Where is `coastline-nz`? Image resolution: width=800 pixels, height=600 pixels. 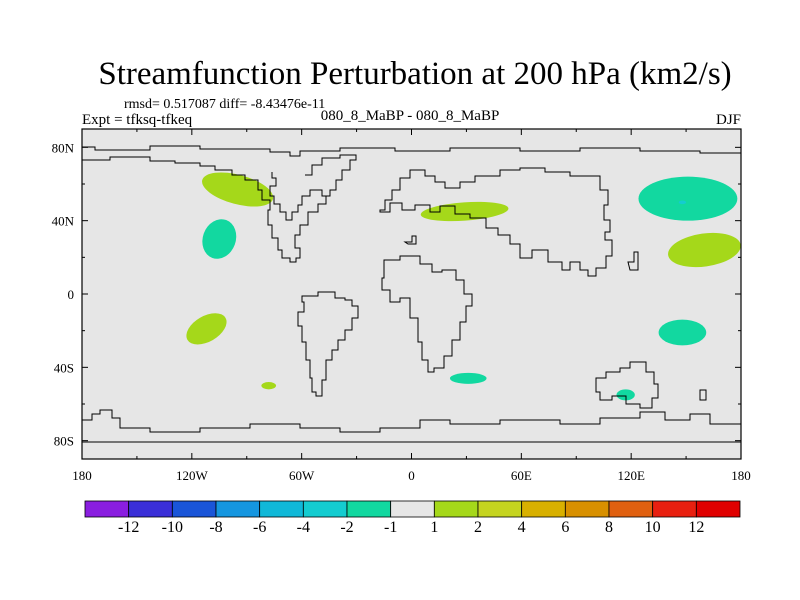
coastline-nz is located at coordinates (703, 395).